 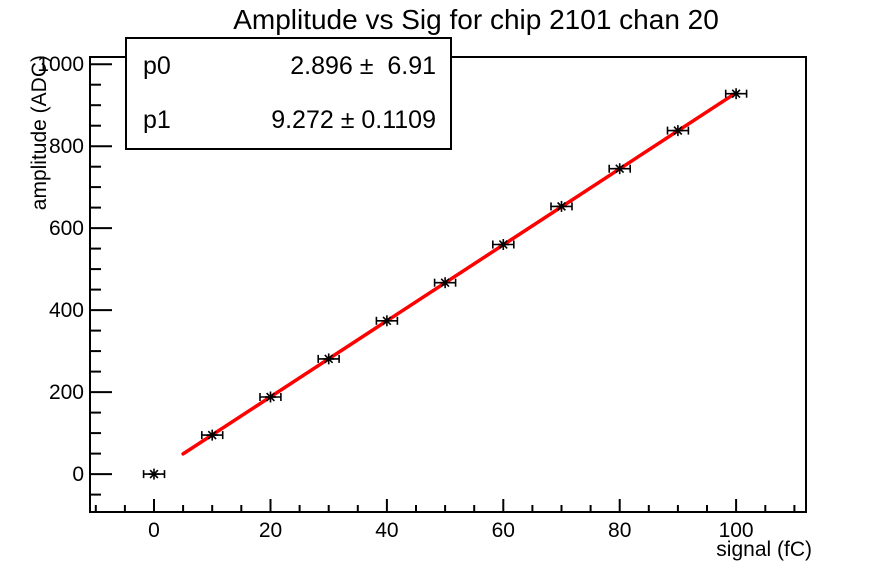 What do you see at coordinates (288, 93) in the screenshot?
I see `fit-stats-box: p0 2.896 ± 6.91 p1 9.272 ± 0.1109` at bounding box center [288, 93].